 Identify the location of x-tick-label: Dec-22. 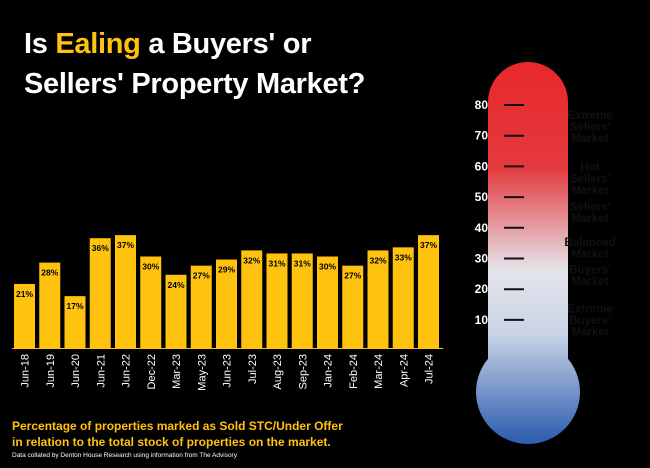
(152, 371).